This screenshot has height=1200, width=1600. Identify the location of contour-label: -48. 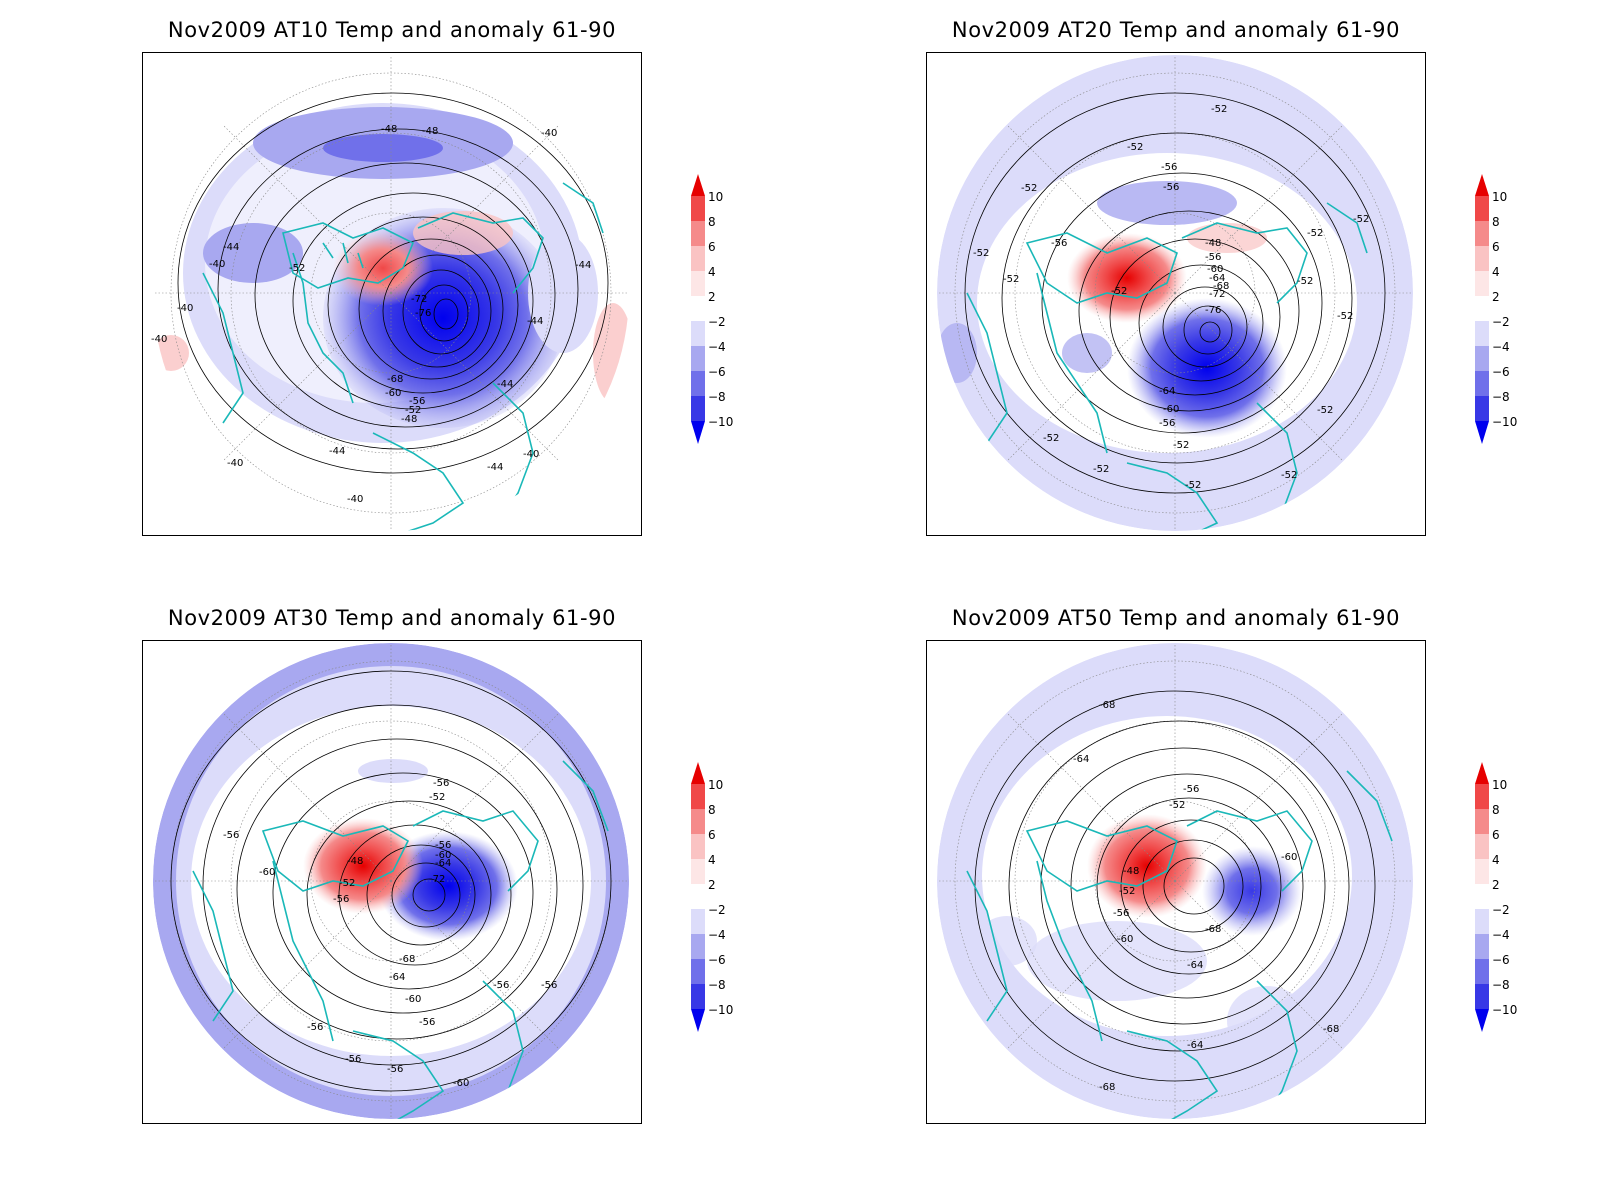
(409, 419).